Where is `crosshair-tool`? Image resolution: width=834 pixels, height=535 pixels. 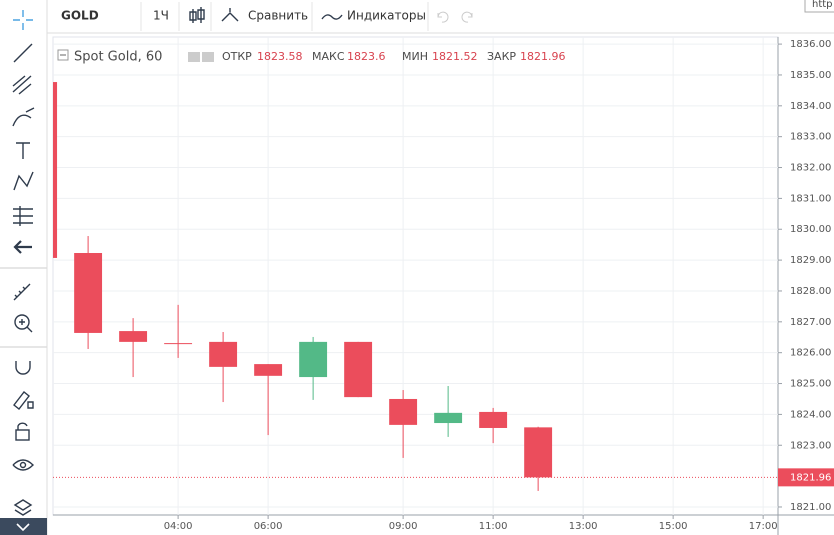
crosshair-tool is located at coordinates (23, 20).